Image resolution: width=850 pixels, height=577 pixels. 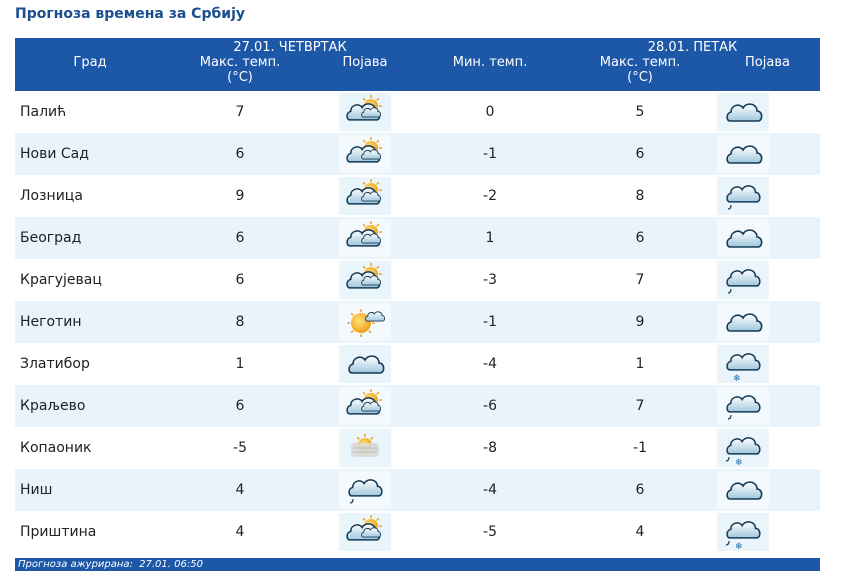 I want to click on updated-label: Прогноза ажурирана:, so click(x=75, y=564).